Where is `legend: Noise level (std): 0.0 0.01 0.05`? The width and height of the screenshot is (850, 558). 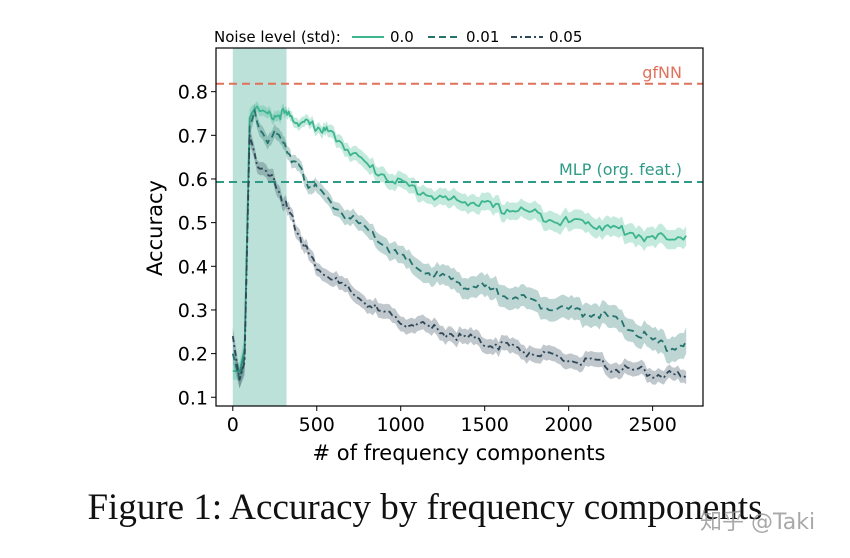 legend: Noise level (std): 0.0 0.01 0.05 is located at coordinates (398, 37).